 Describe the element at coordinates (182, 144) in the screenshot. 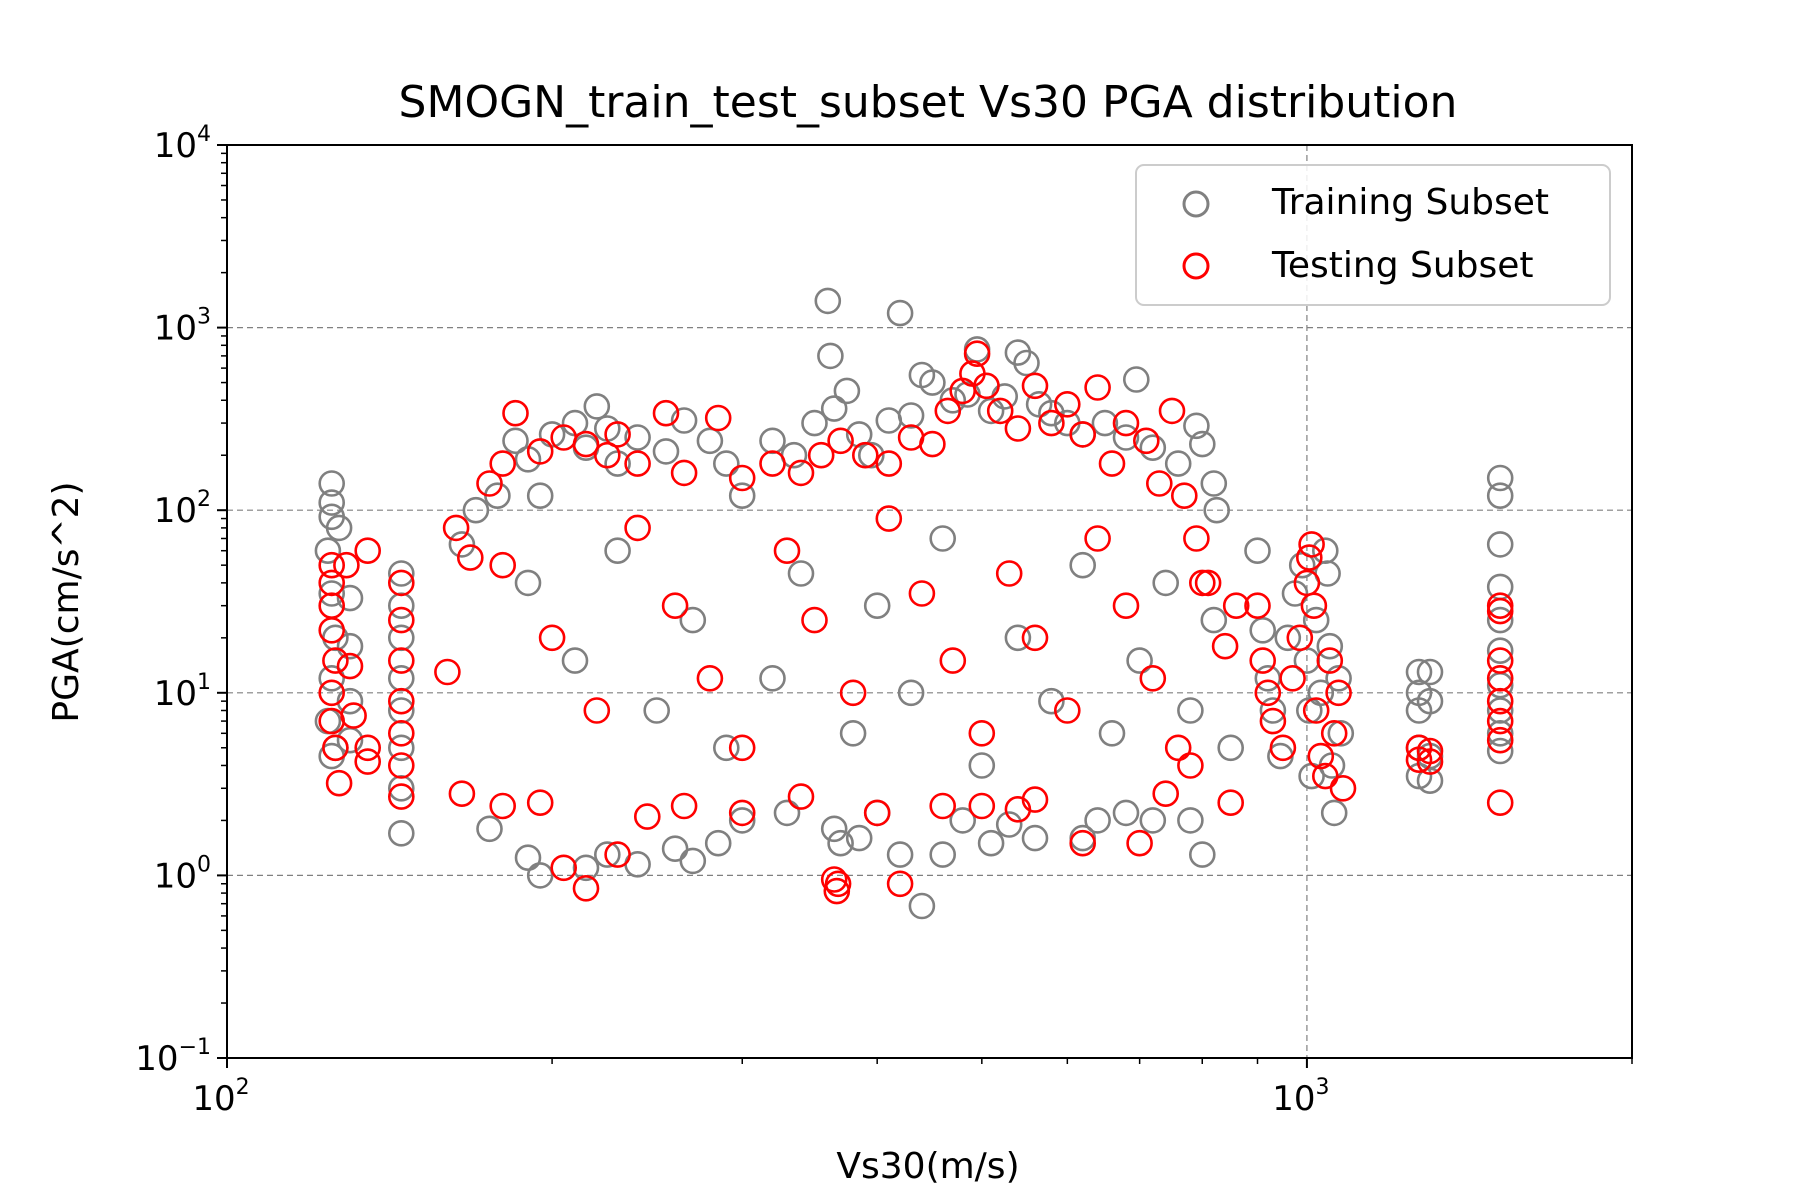

I see `y-tick-label: 10⁴` at that location.